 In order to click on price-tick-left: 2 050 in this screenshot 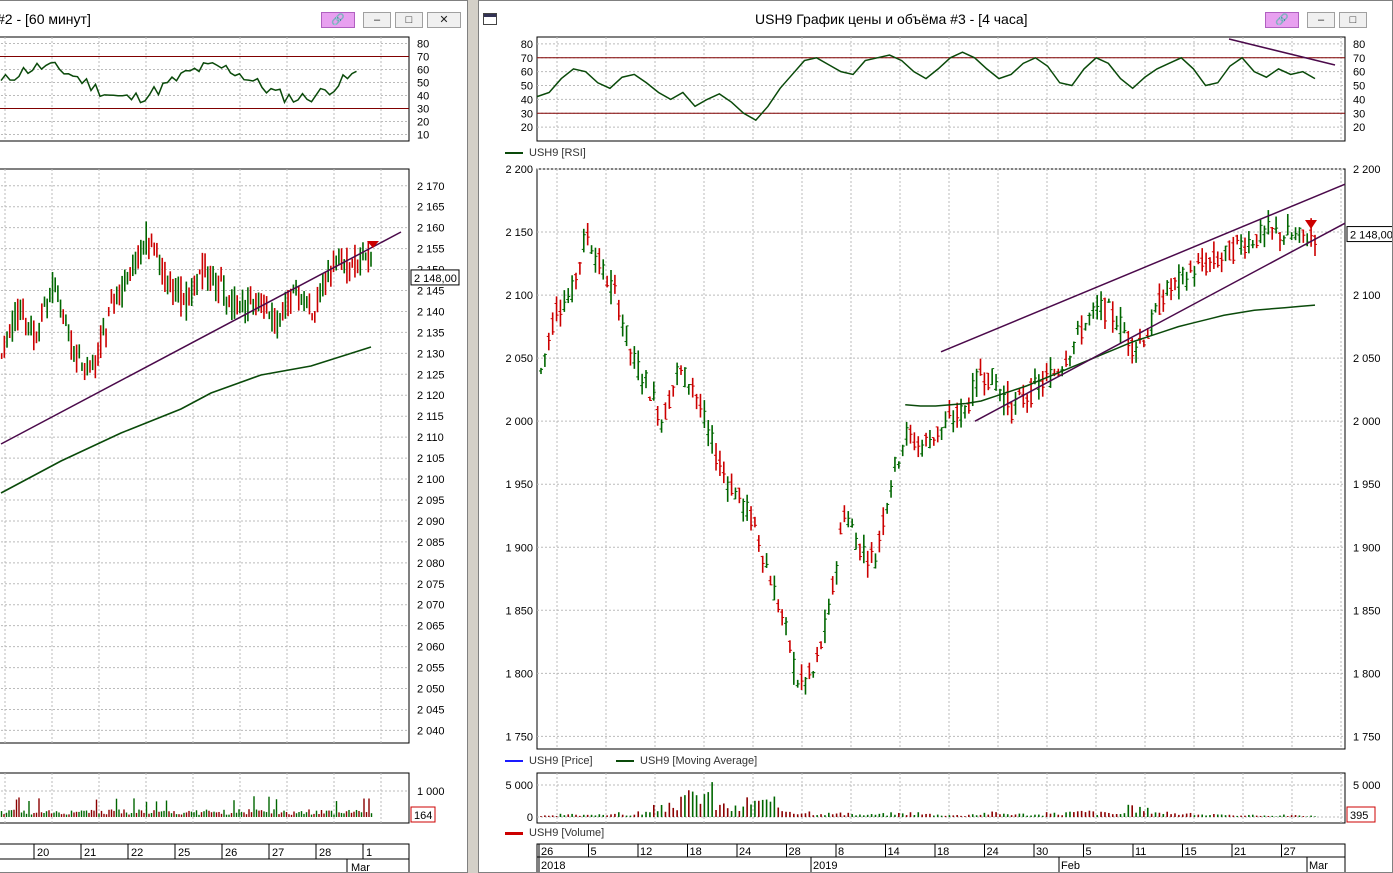, I will do `click(519, 359)`.